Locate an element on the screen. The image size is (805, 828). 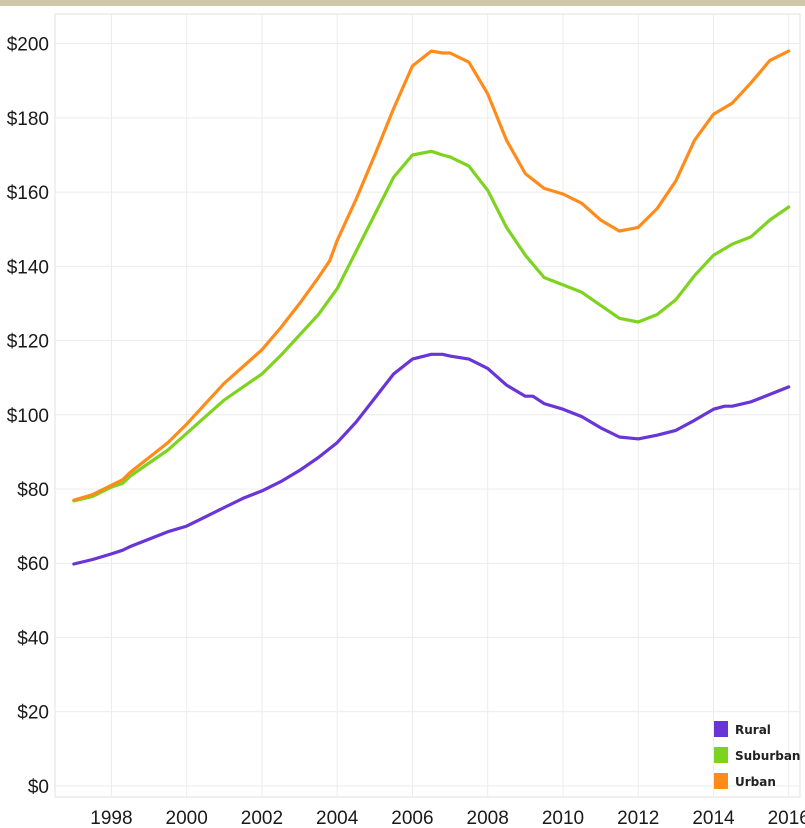
y-tick-label: $200 is located at coordinates (28, 45).